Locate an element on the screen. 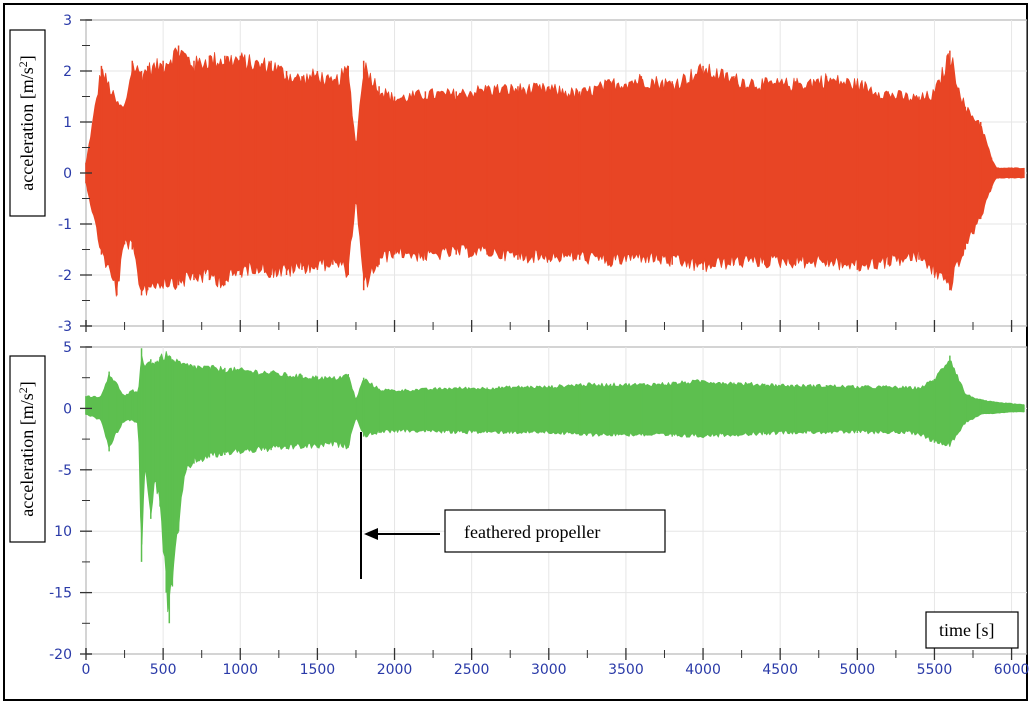 This screenshot has height=707, width=1034. annotation-box is located at coordinates (555, 531).